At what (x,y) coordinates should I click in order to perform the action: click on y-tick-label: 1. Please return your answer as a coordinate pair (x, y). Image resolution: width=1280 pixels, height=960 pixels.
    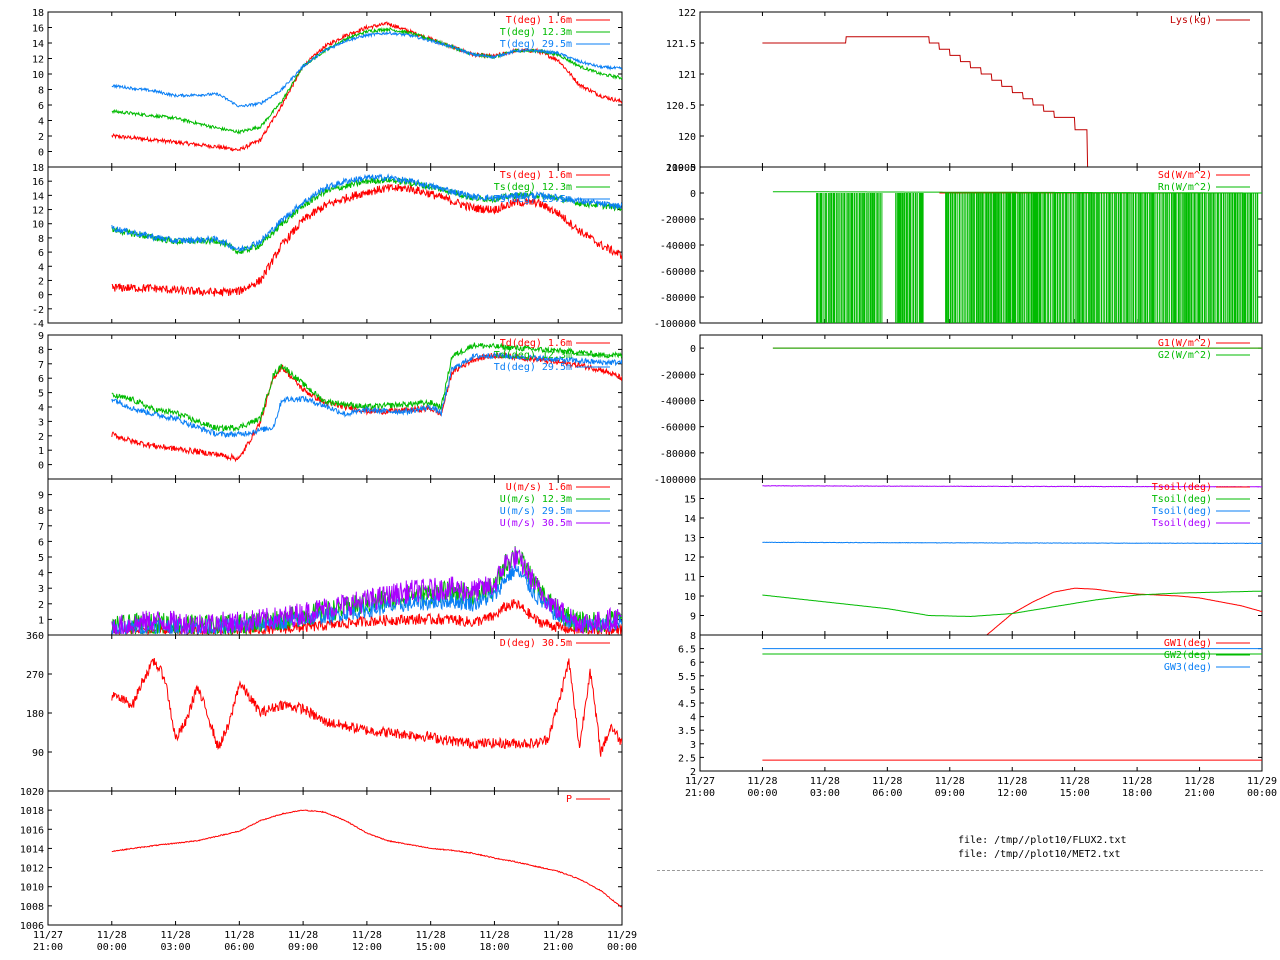
    Looking at the image, I should click on (41, 451).